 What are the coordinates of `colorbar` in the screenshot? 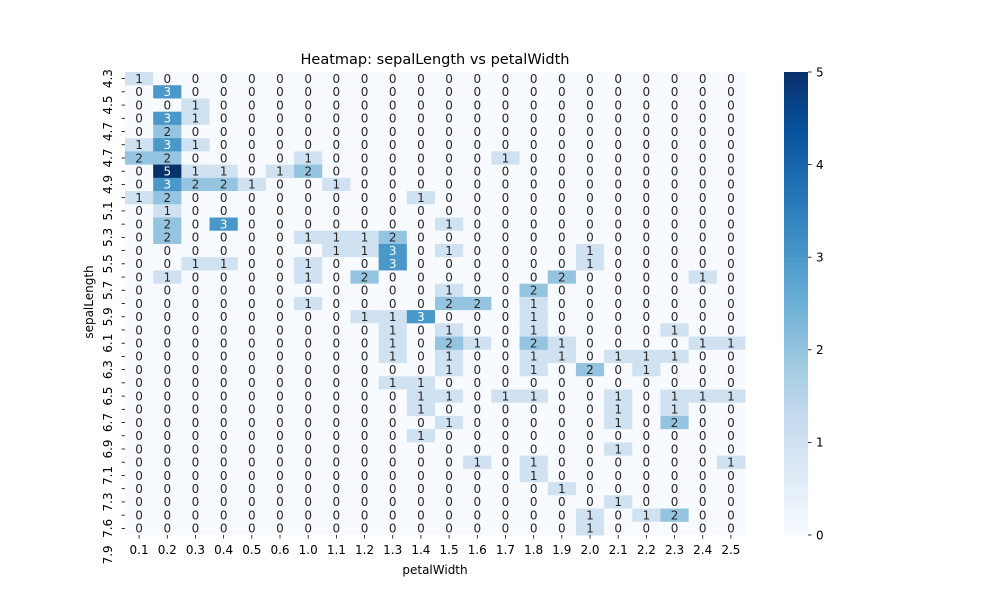 It's located at (796, 303).